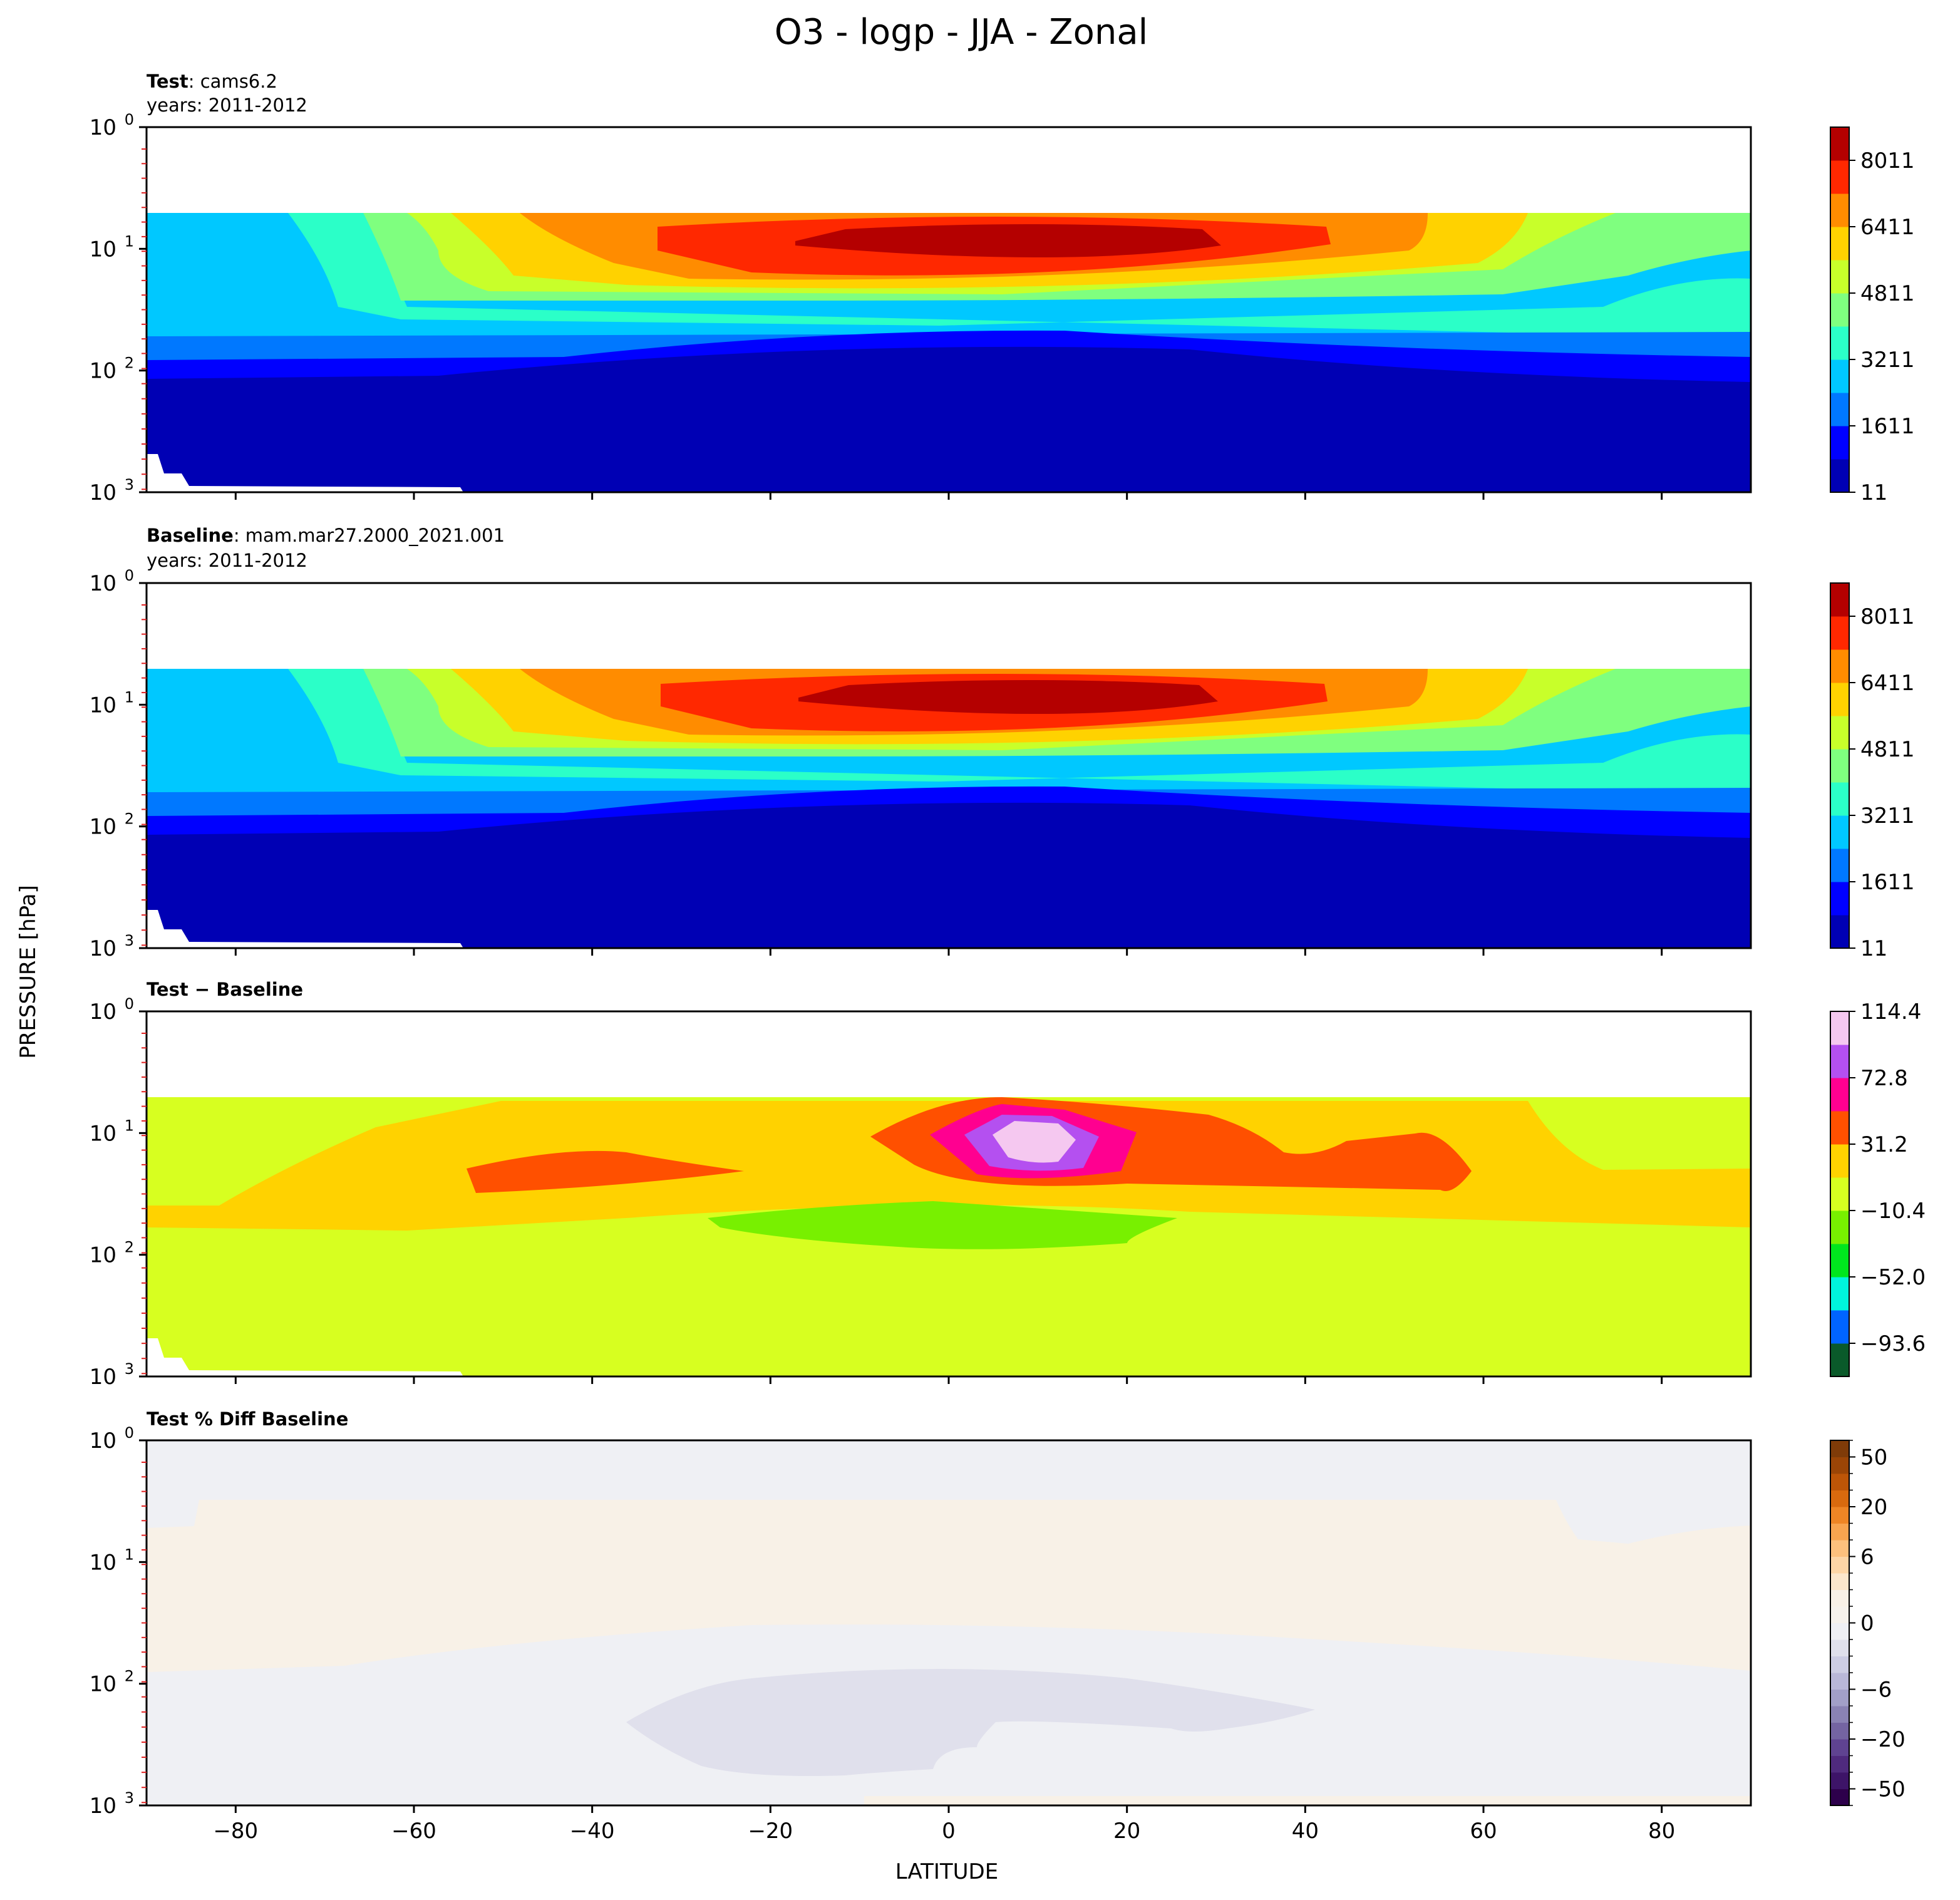  Describe the element at coordinates (227, 105) in the screenshot. I see `panel-test-years: years: 2011-2012` at that location.